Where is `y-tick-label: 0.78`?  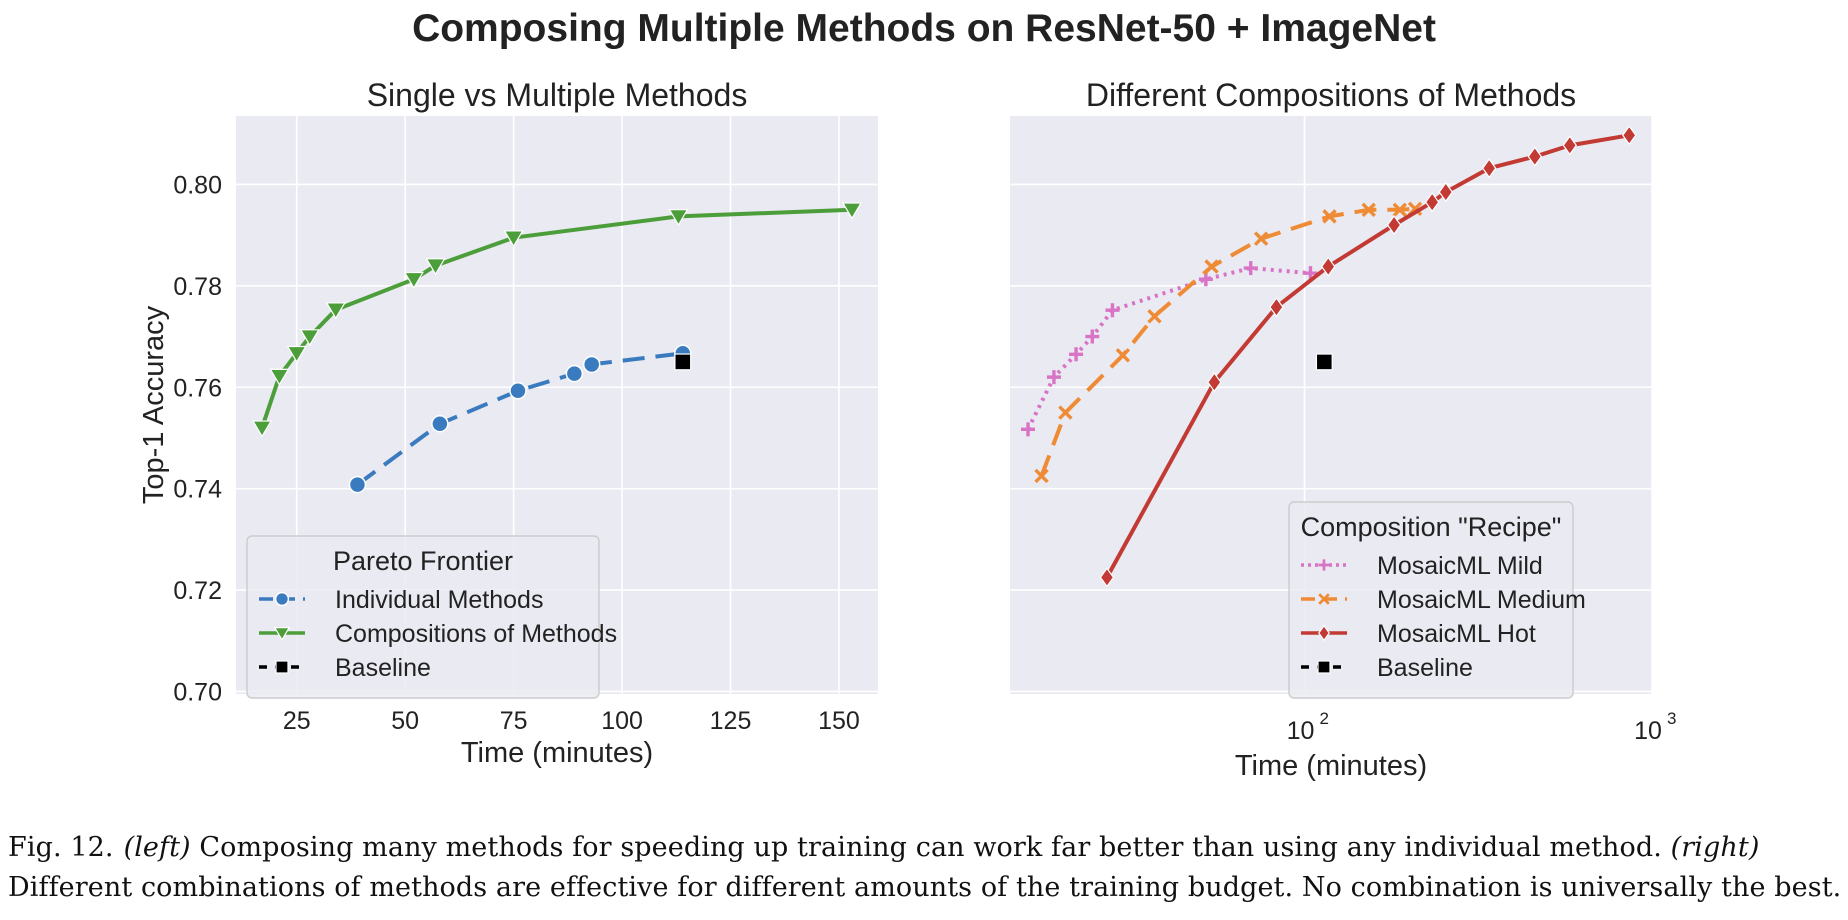
y-tick-label: 0.78 is located at coordinates (197, 287).